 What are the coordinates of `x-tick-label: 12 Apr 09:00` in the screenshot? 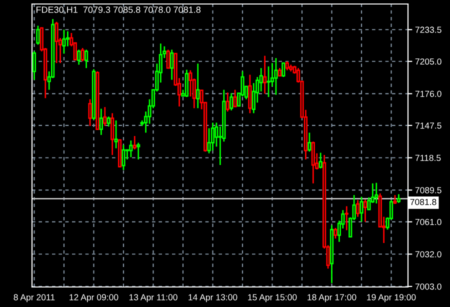 It's located at (94, 298).